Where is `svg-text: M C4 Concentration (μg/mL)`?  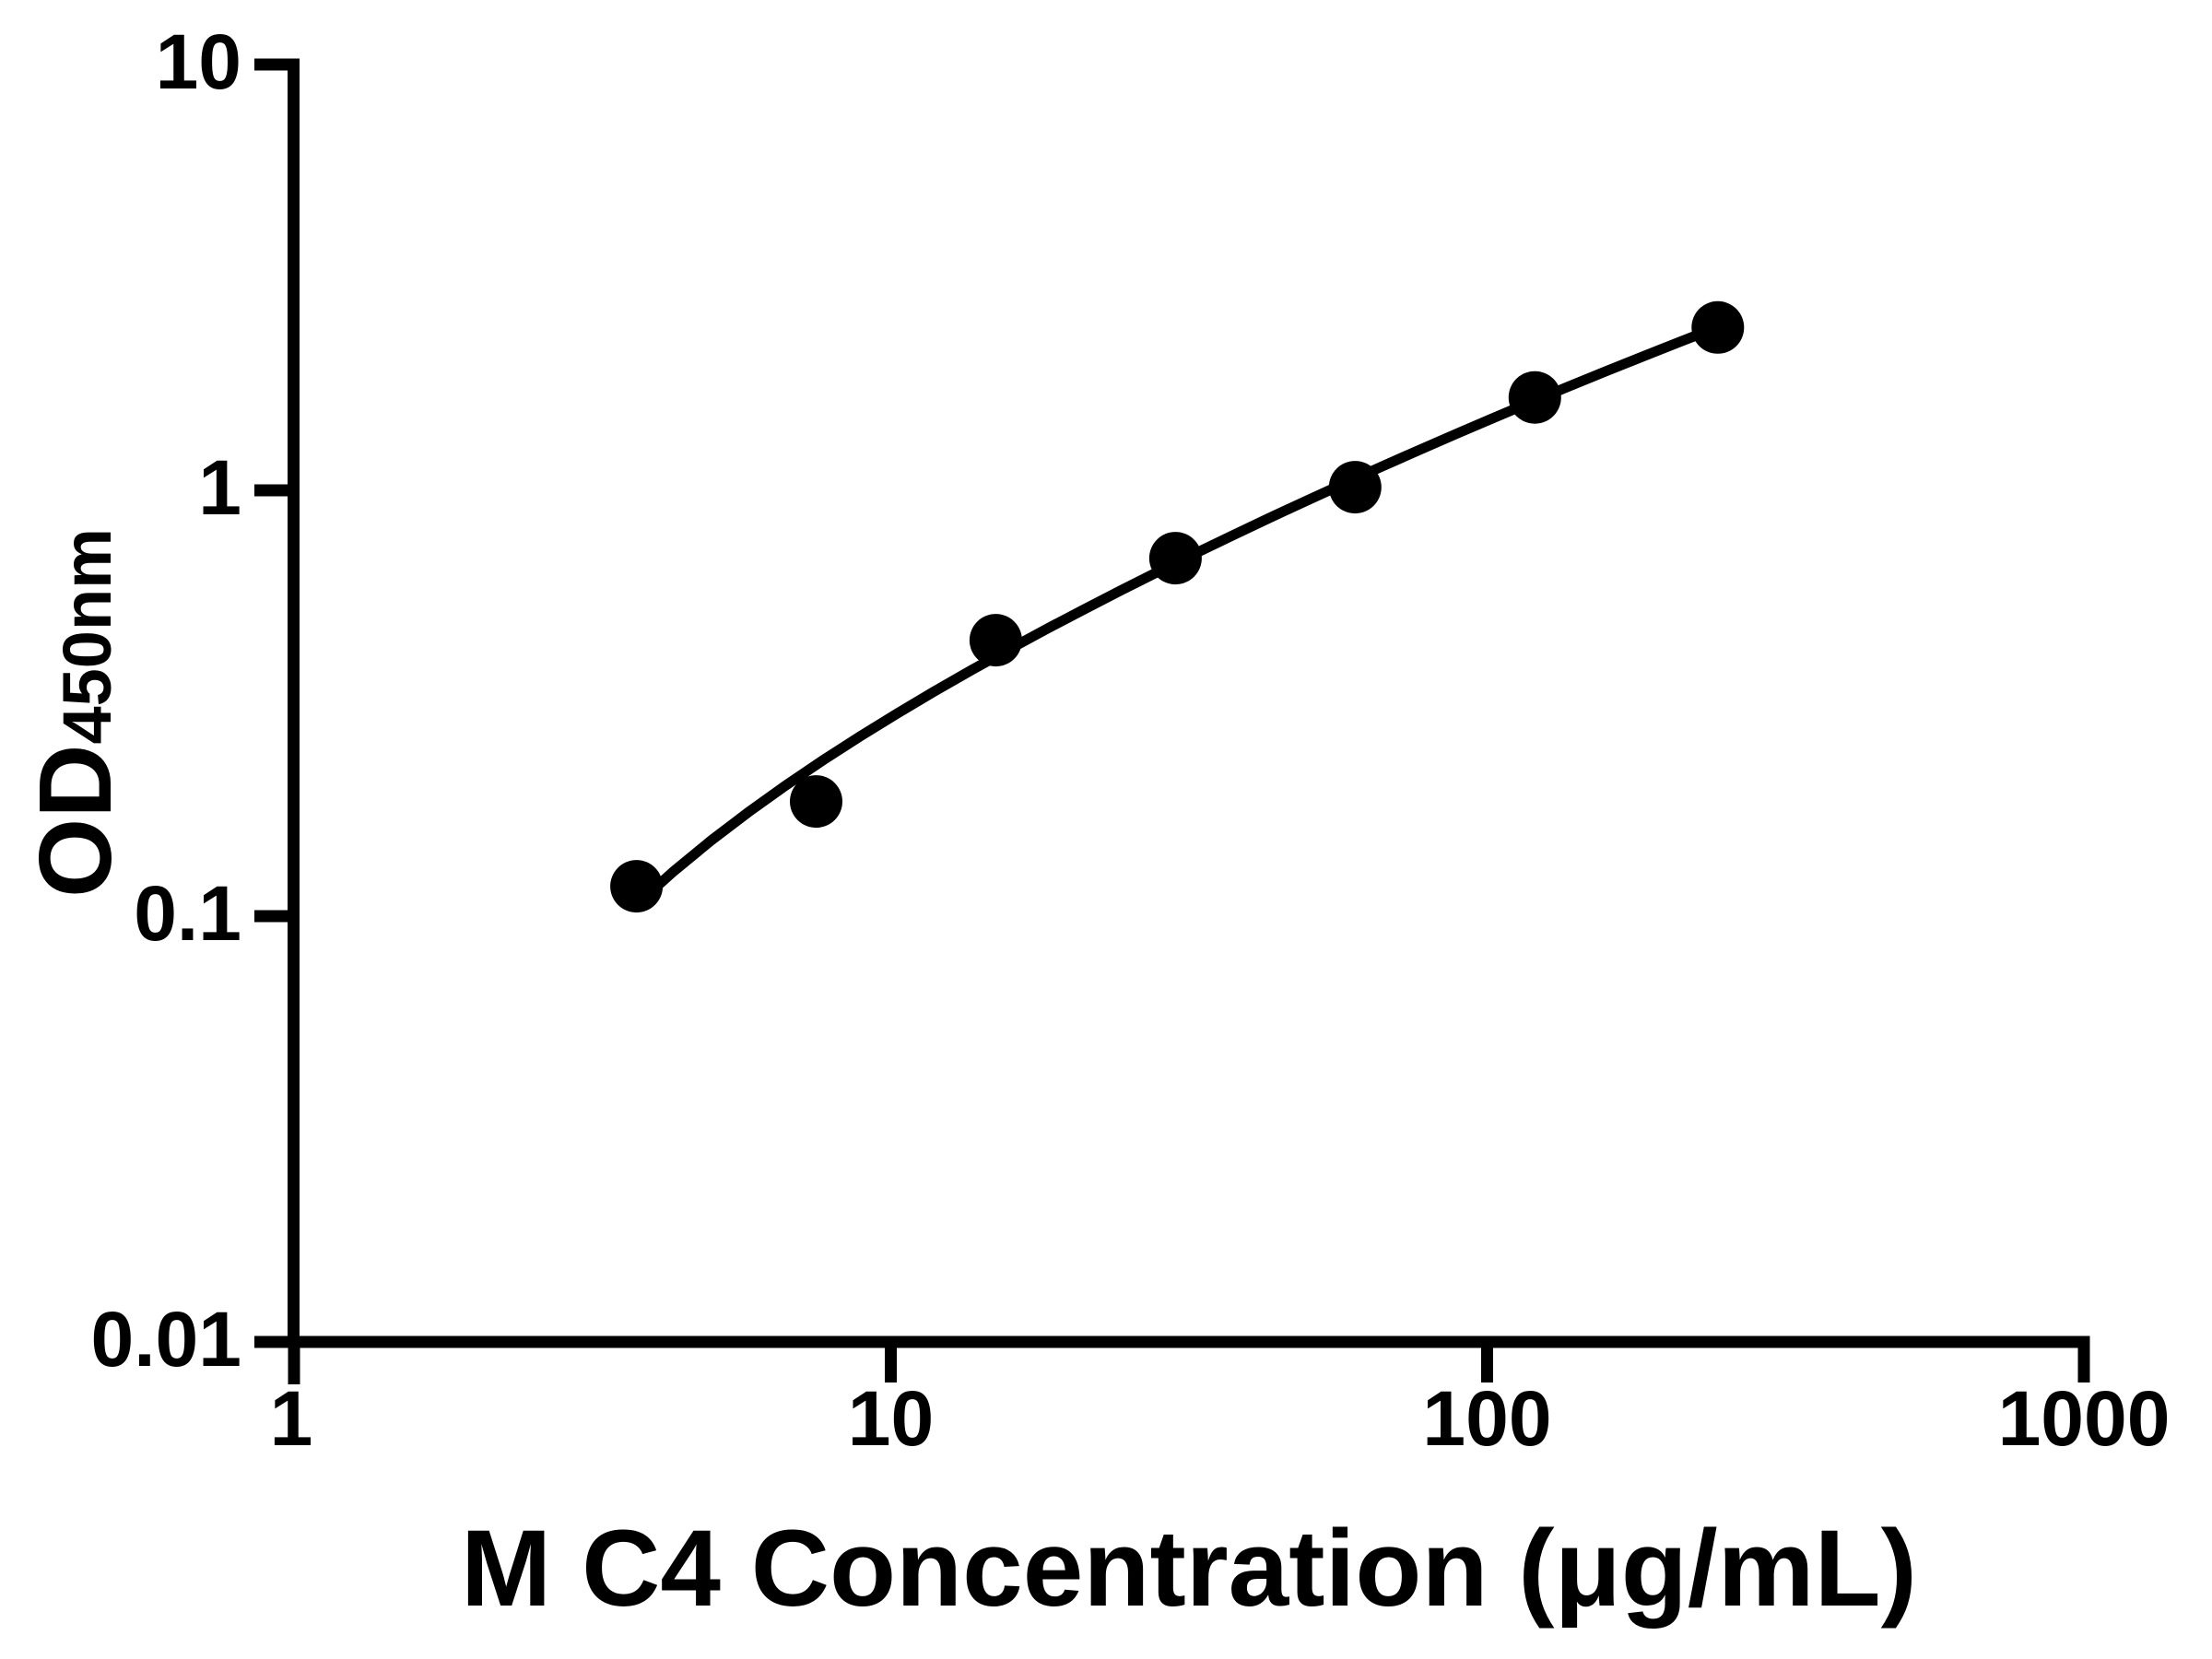 svg-text: M C4 Concentration (μg/mL) is located at coordinates (1189, 1569).